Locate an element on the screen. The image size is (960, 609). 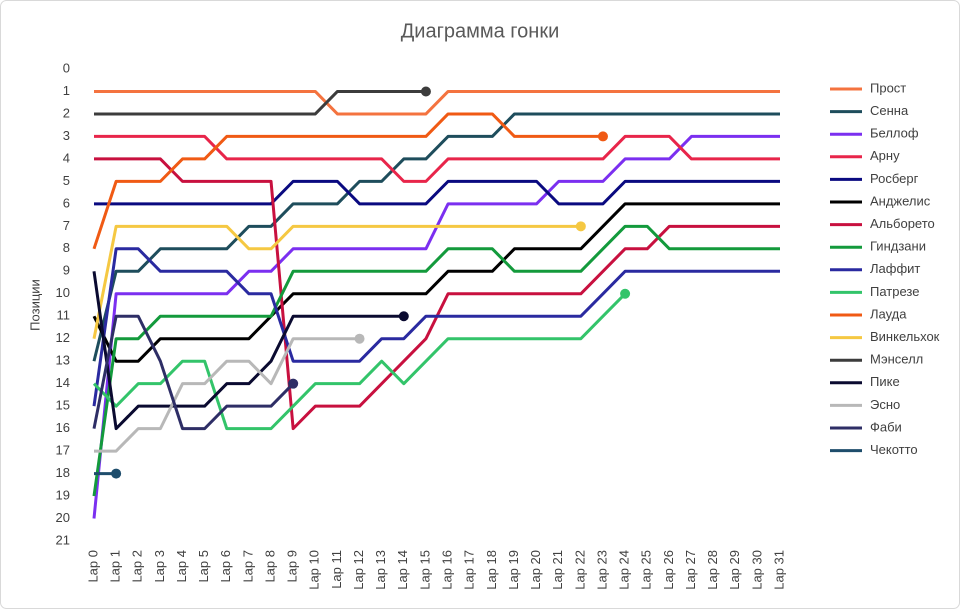
x-tick-label: Lap 5 is located at coordinates (203, 566).